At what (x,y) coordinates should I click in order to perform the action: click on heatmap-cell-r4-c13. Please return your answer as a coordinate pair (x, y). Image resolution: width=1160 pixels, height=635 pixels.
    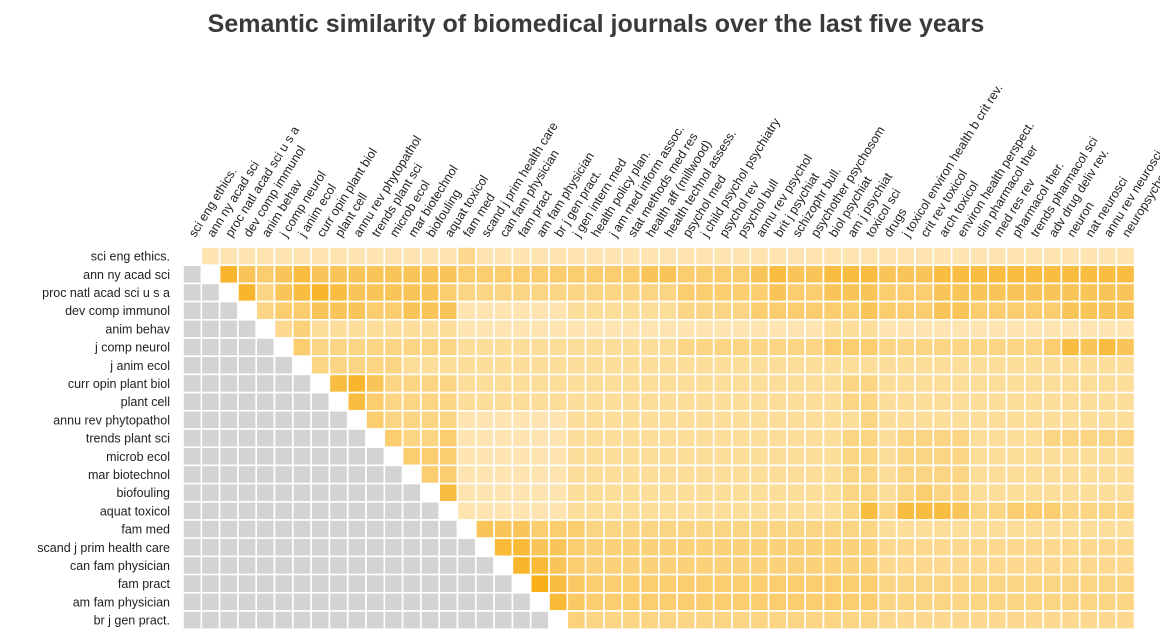
    Looking at the image, I should click on (430, 328).